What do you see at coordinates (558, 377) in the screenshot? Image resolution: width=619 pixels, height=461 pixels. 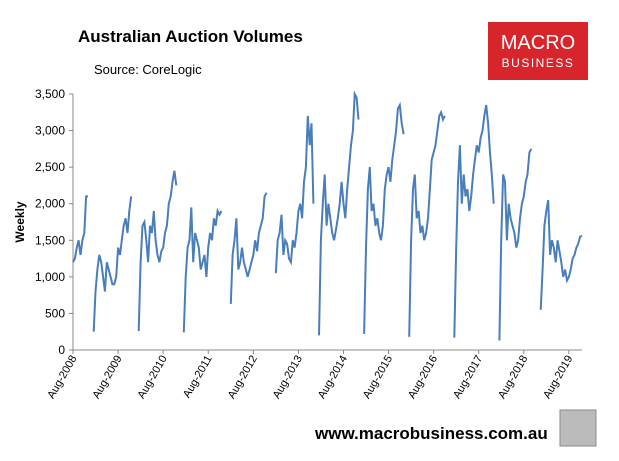 I see `x-tick-label: Aug-2019` at bounding box center [558, 377].